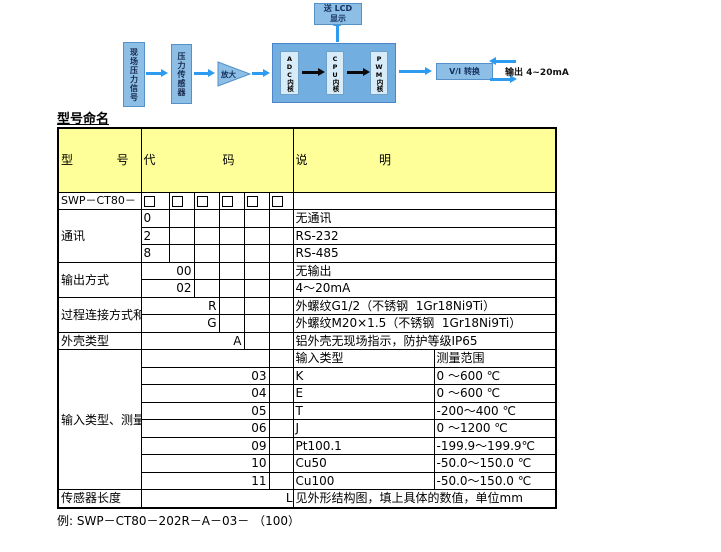 Image resolution: width=721 pixels, height=552 pixels. What do you see at coordinates (363, 428) in the screenshot?
I see `input-type: J` at bounding box center [363, 428].